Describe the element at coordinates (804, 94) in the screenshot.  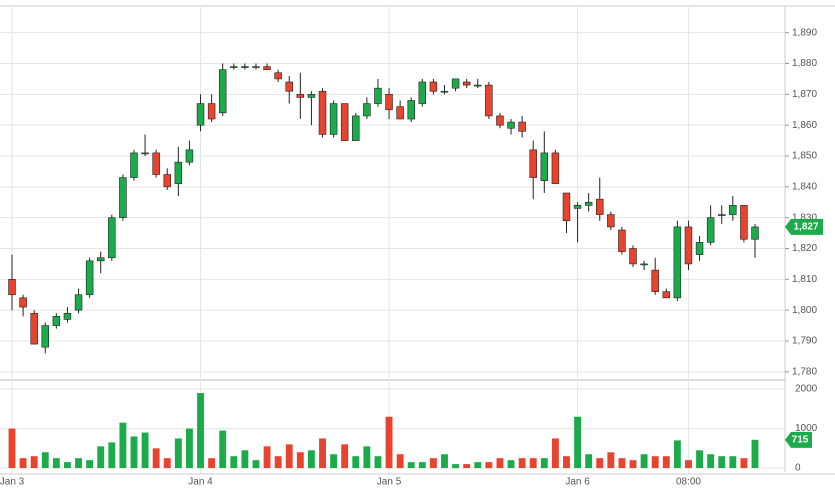
I see `y-tick-label: 1,870` at that location.